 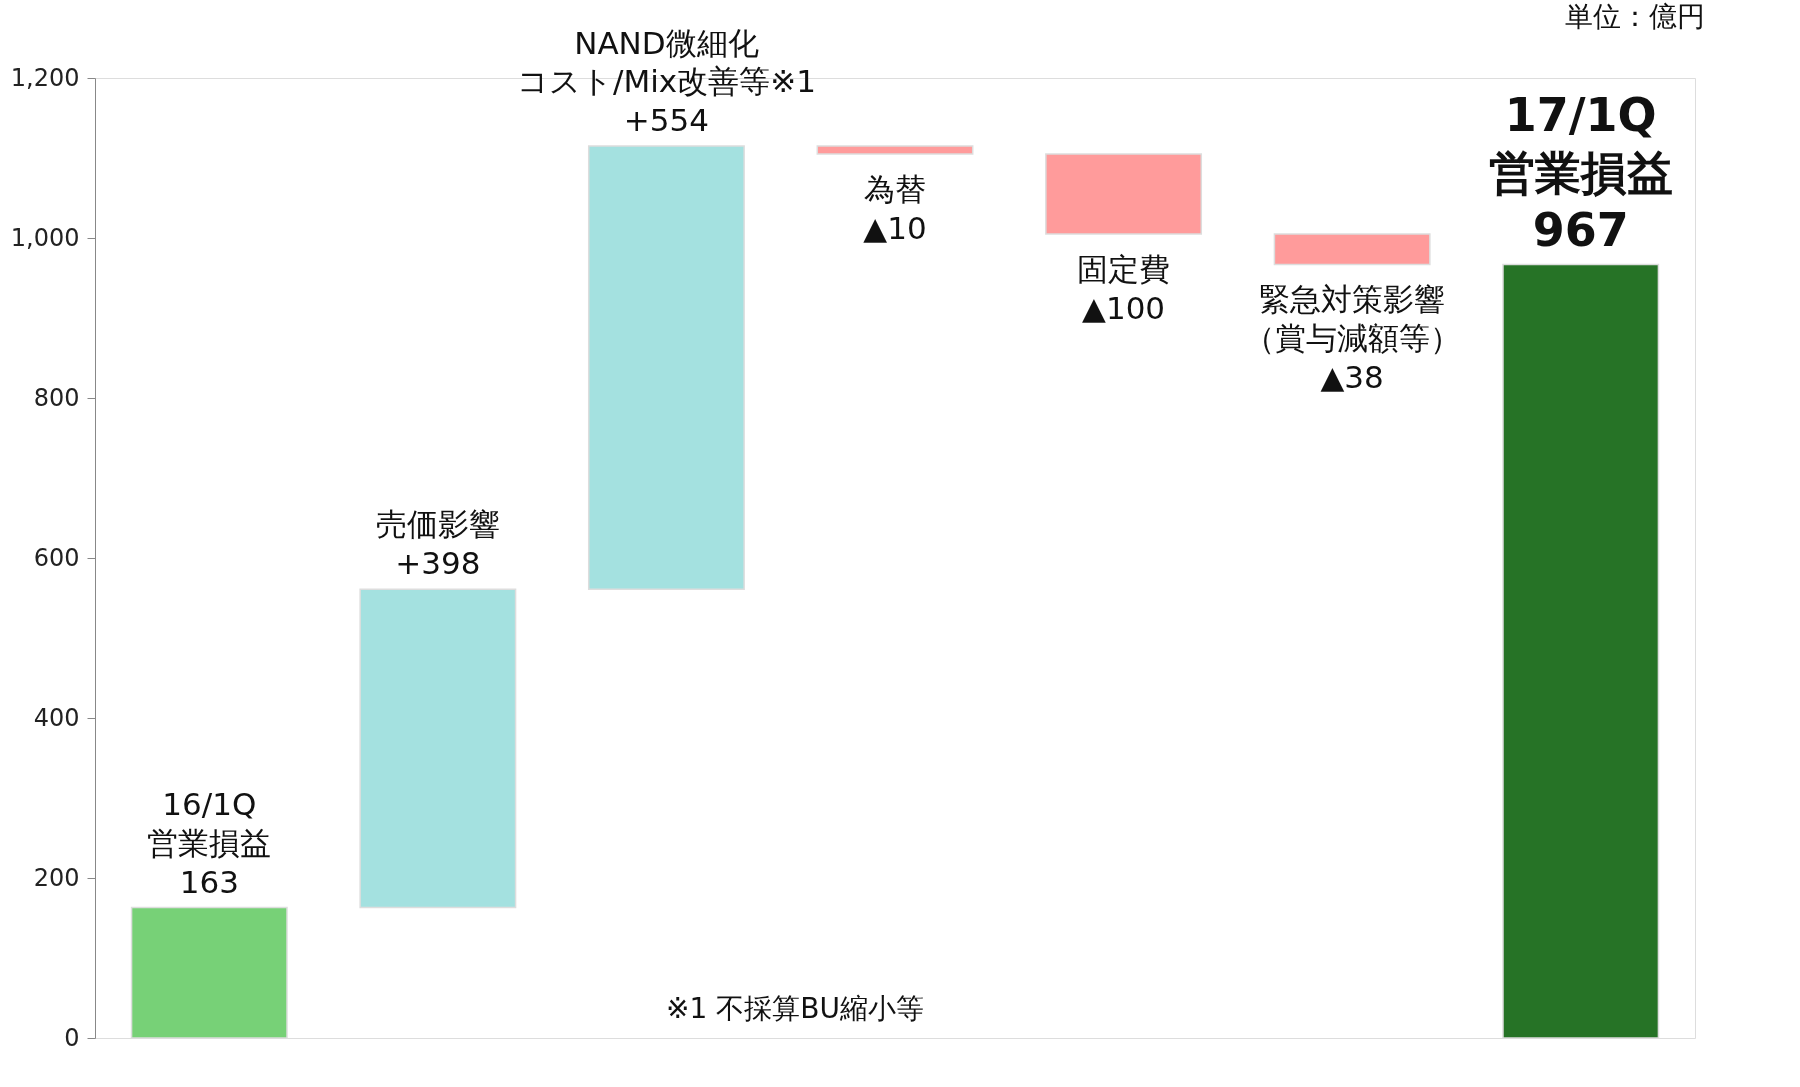 What do you see at coordinates (209, 823) in the screenshot?
I see `x-tick-label: 16/1Q 営業損益` at bounding box center [209, 823].